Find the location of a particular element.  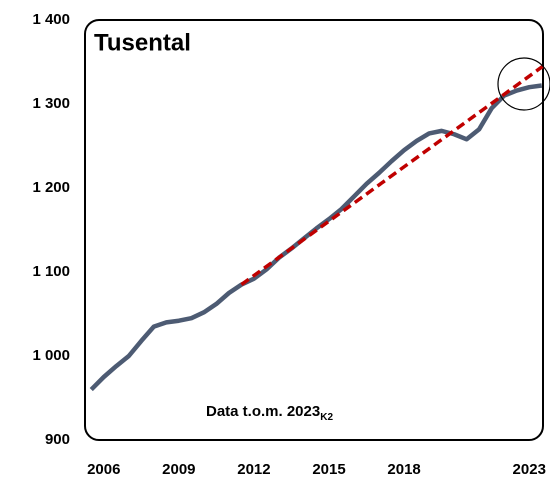

y-tick-label: 1 100 is located at coordinates (51, 271).